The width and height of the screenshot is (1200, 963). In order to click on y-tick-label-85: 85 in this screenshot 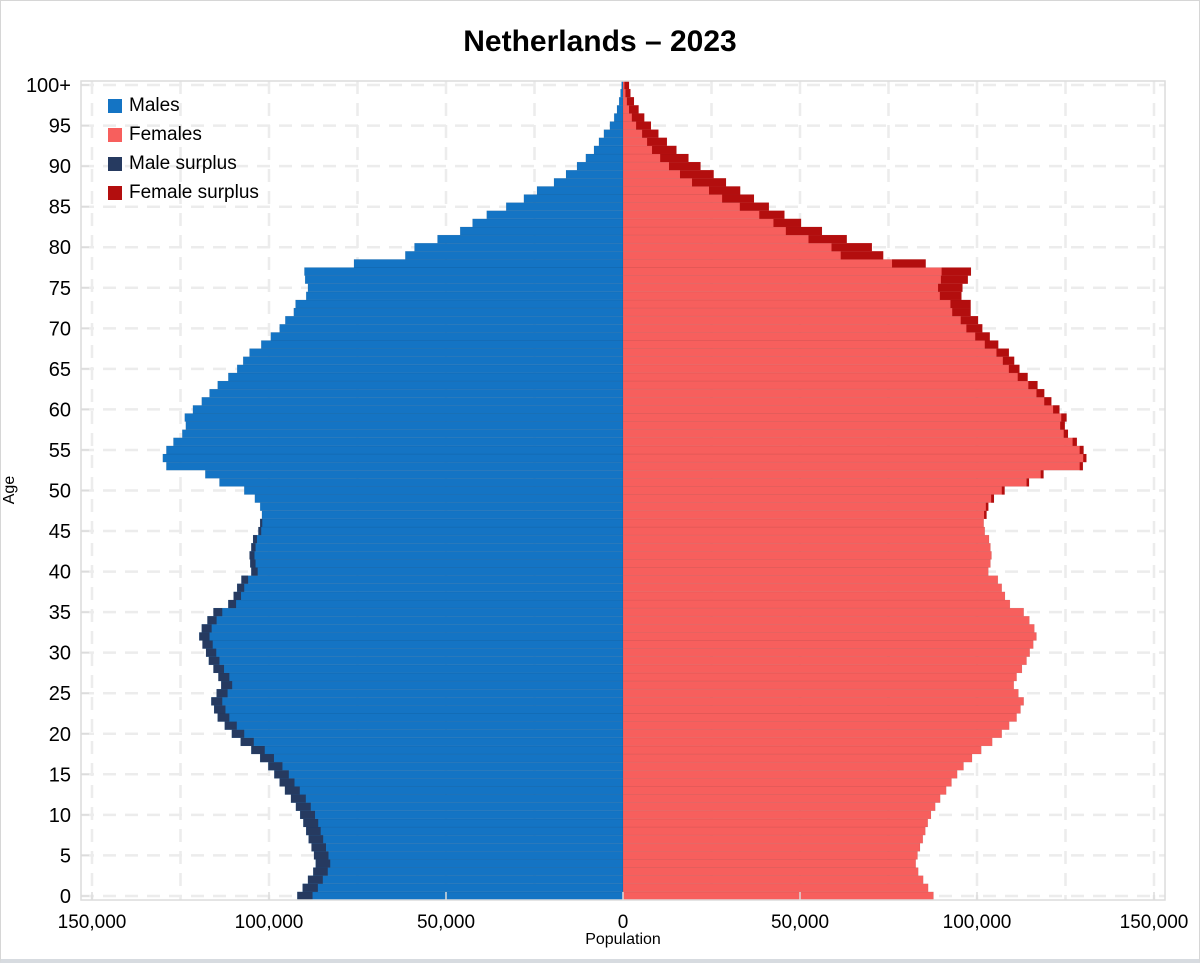, I will do `click(60, 208)`.